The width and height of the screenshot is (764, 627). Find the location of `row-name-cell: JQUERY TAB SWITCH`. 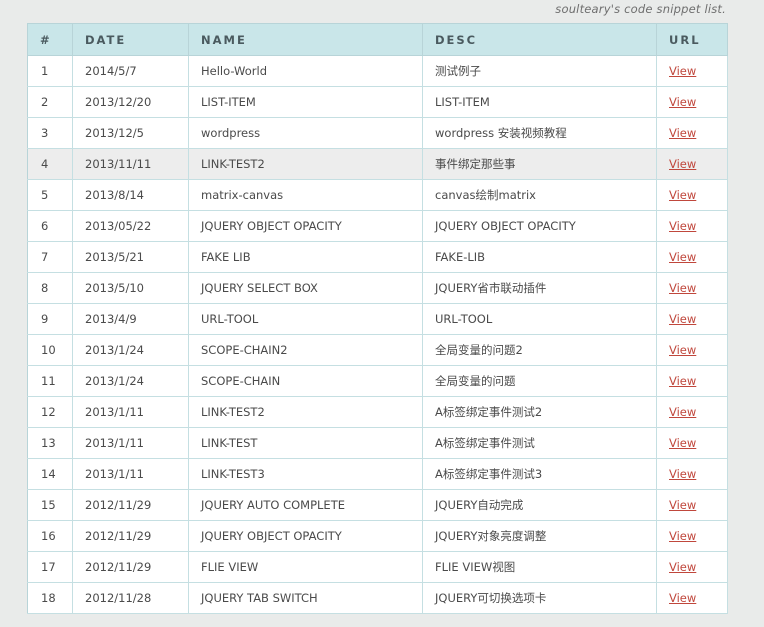

row-name-cell: JQUERY TAB SWITCH is located at coordinates (305, 598).